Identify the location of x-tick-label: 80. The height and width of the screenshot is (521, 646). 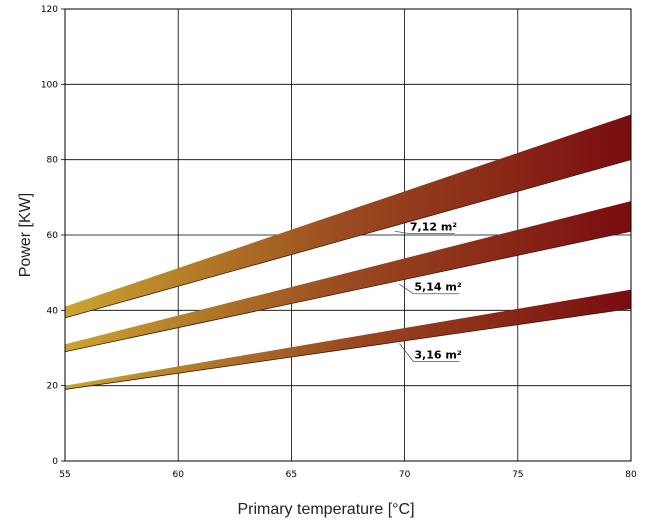
(631, 475).